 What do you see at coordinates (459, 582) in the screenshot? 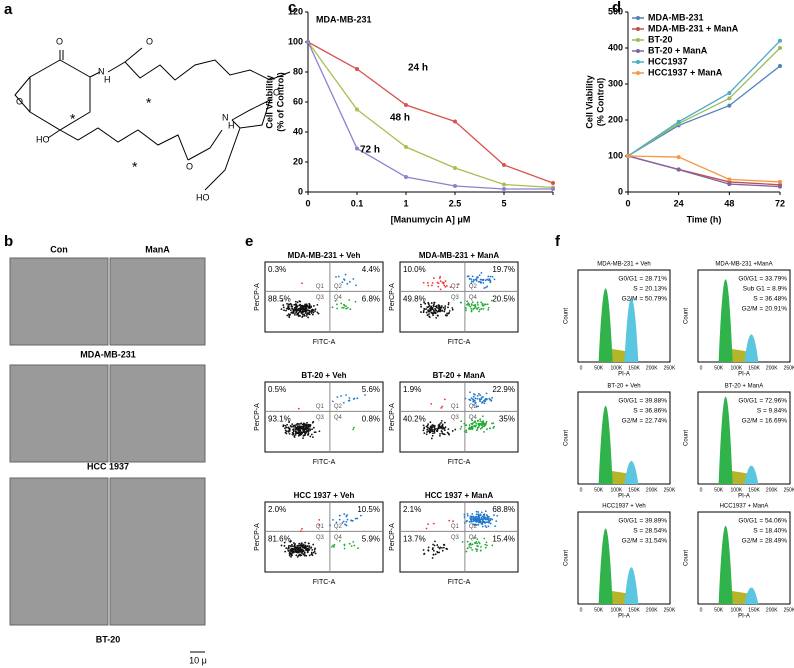
I see `flow-x-label: FITC-A` at bounding box center [459, 582].